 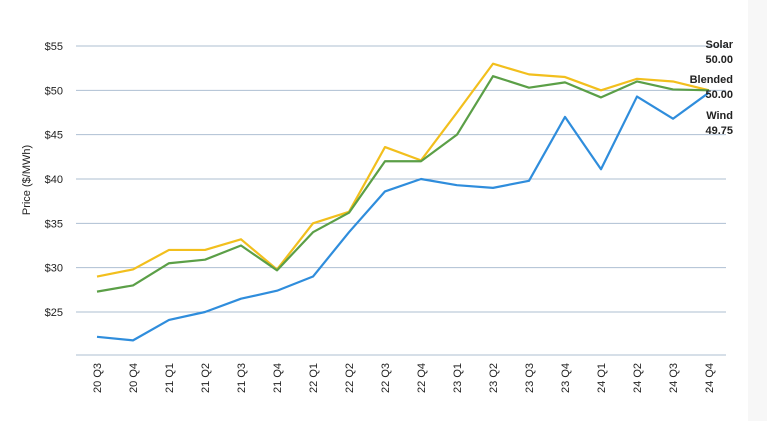 I want to click on x-tick-label: 21 Q3, so click(x=242, y=378).